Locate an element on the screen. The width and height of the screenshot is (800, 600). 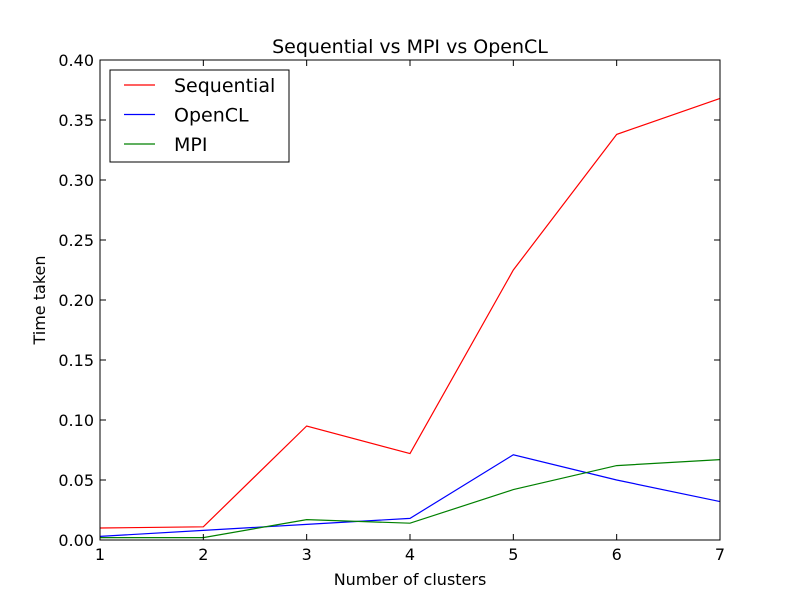
legend-label-opencl: OpenCL is located at coordinates (211, 116).